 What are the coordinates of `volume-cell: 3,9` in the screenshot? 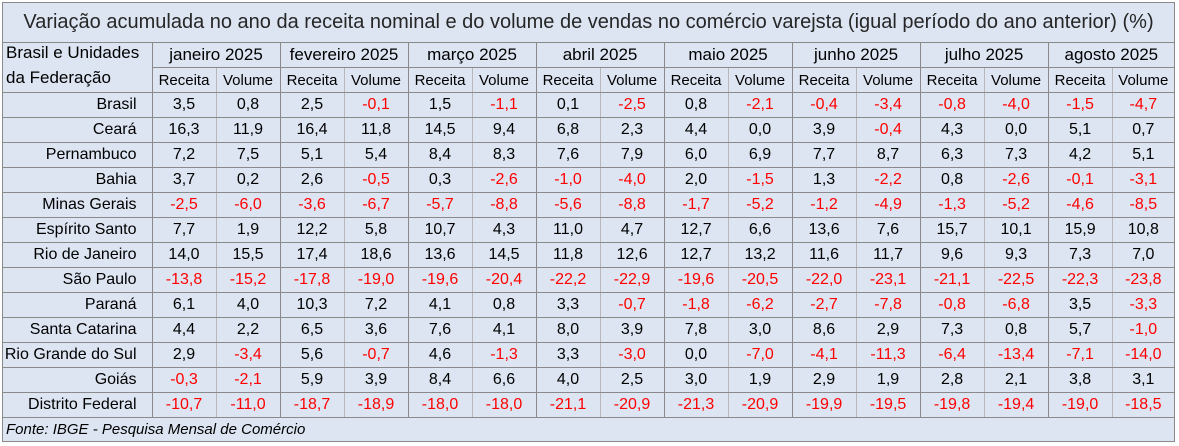 It's located at (376, 380).